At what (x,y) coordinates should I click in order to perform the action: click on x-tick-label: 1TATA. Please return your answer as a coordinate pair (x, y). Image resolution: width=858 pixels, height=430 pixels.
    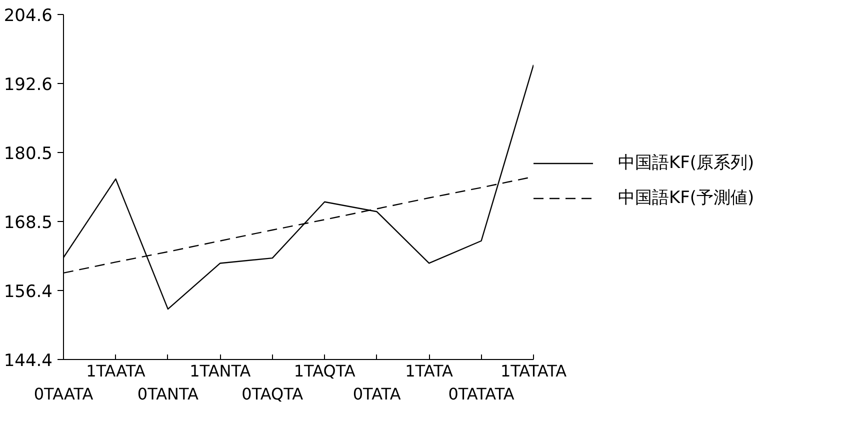
    Looking at the image, I should click on (429, 371).